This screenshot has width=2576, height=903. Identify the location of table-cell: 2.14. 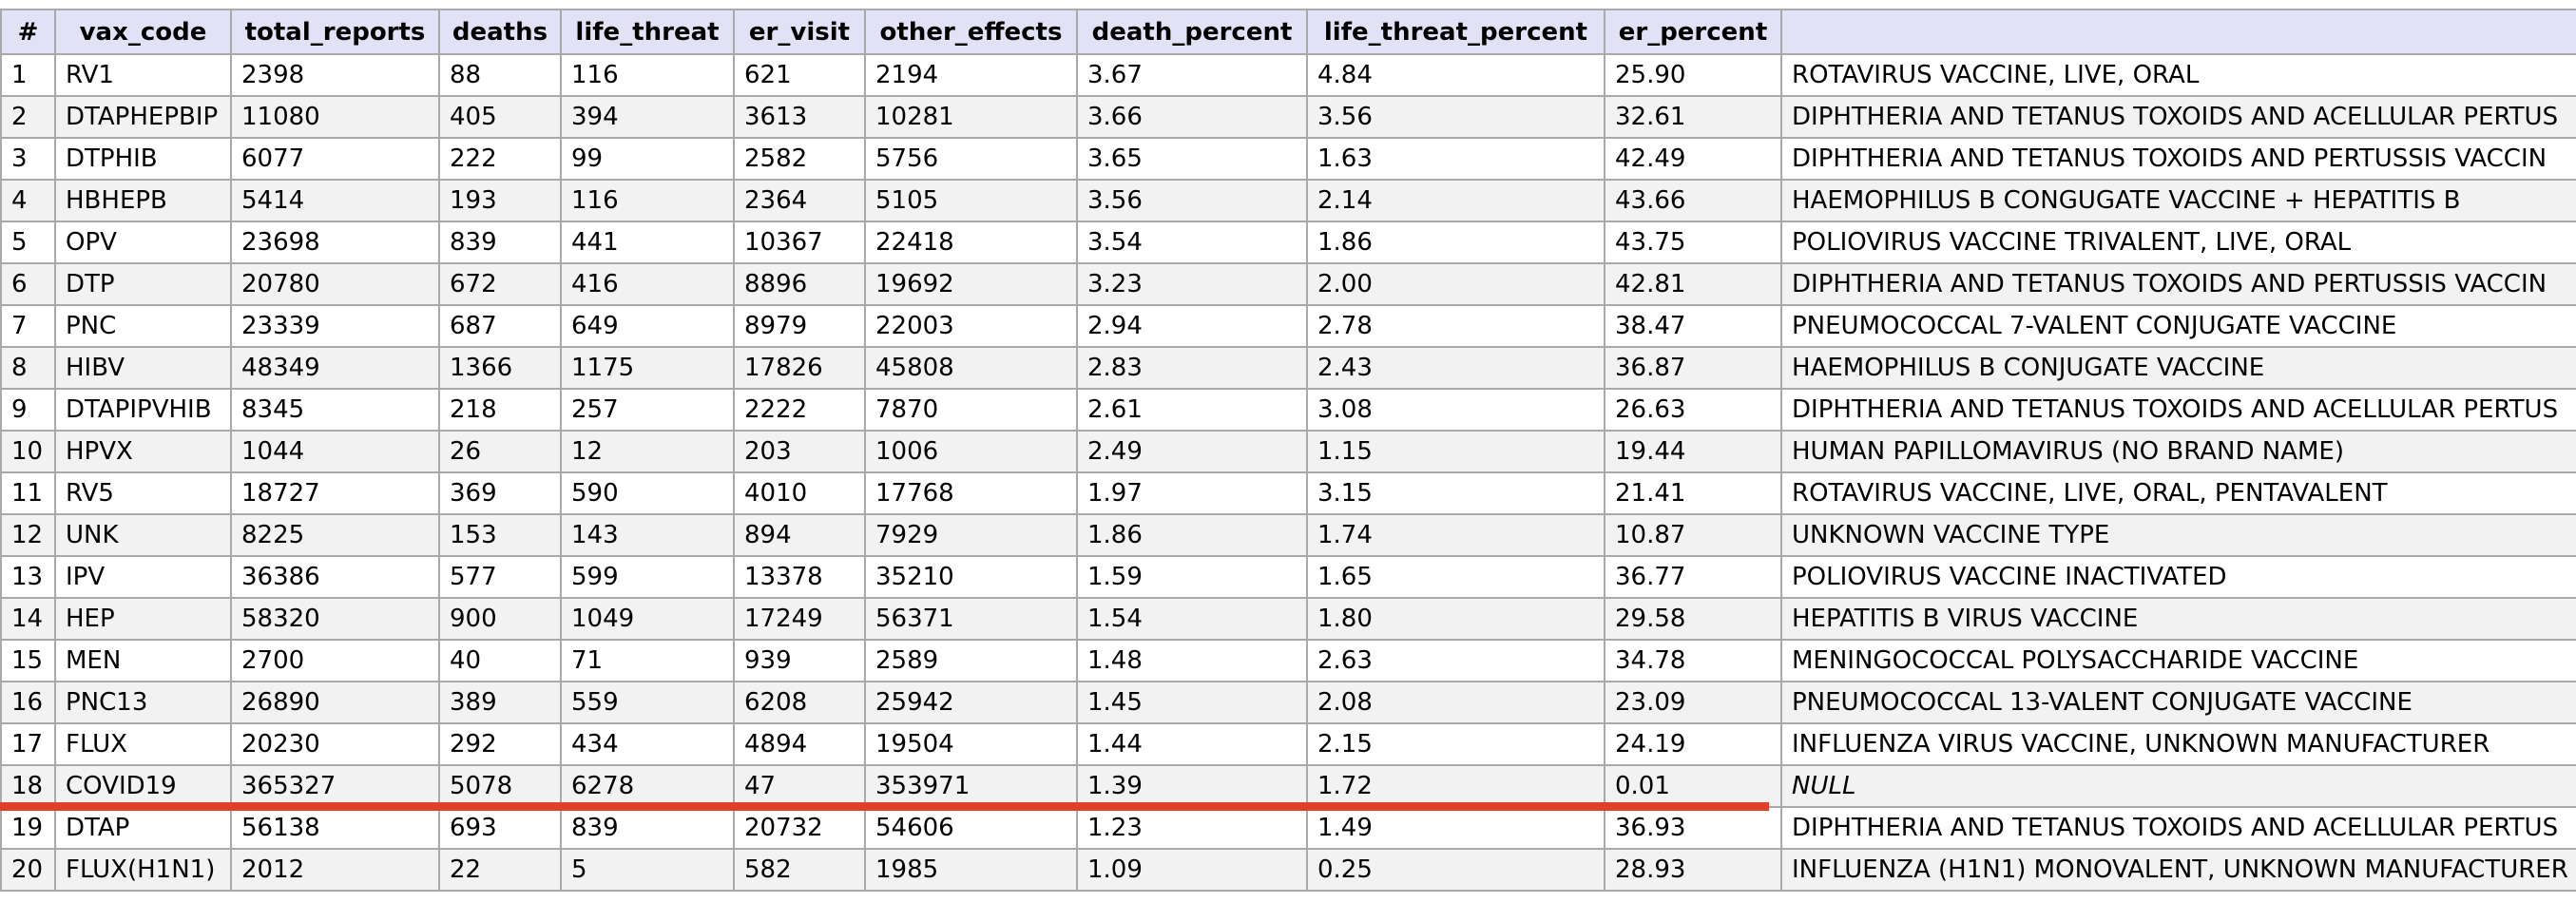
(1455, 200).